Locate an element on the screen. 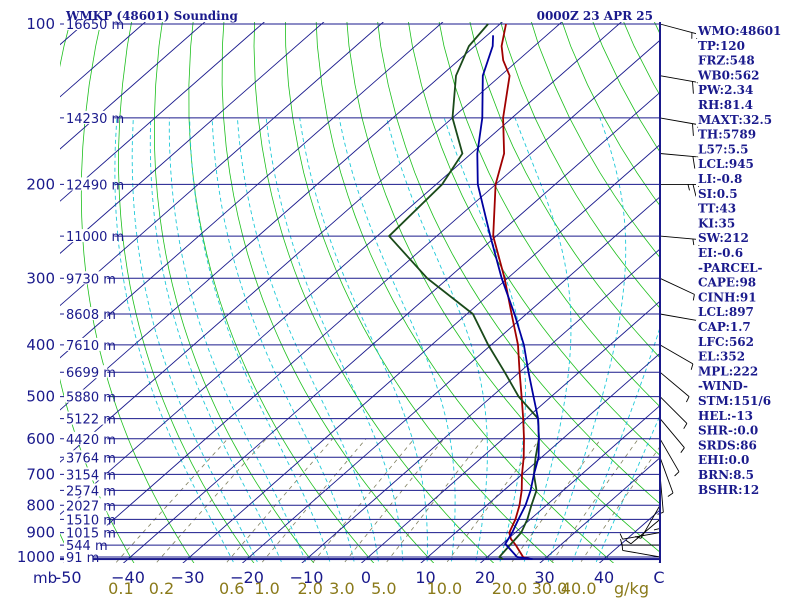 The height and width of the screenshot is (600, 800). index-value: PW:2.34 is located at coordinates (725, 90).